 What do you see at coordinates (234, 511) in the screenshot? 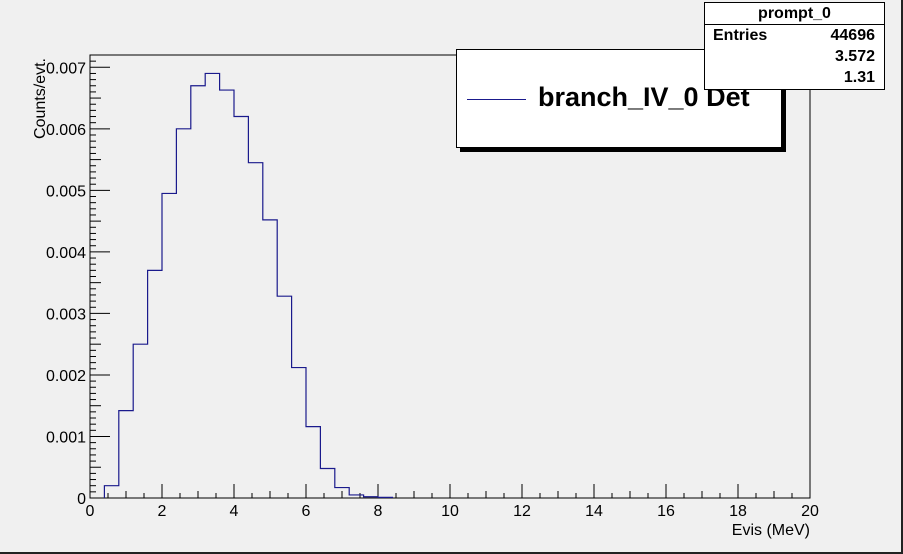
I see `x-tick-label: 4` at bounding box center [234, 511].